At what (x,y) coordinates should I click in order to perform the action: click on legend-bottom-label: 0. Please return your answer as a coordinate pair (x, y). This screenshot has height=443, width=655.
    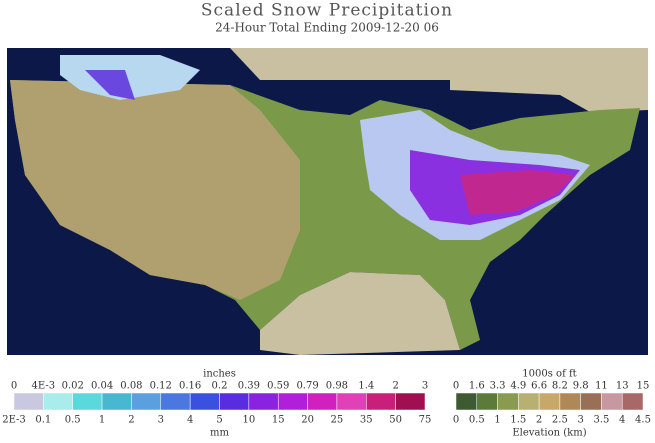
    Looking at the image, I should click on (456, 420).